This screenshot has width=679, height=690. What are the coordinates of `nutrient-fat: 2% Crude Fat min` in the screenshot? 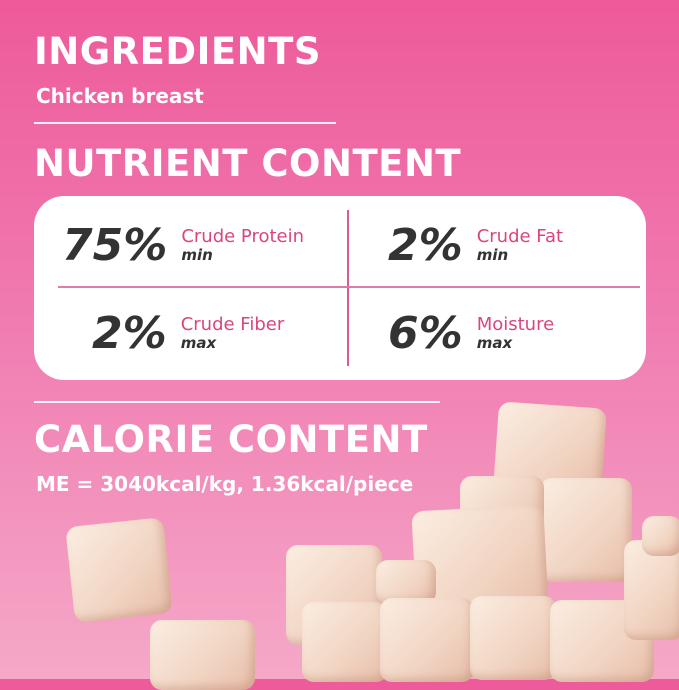 It's located at (475, 245).